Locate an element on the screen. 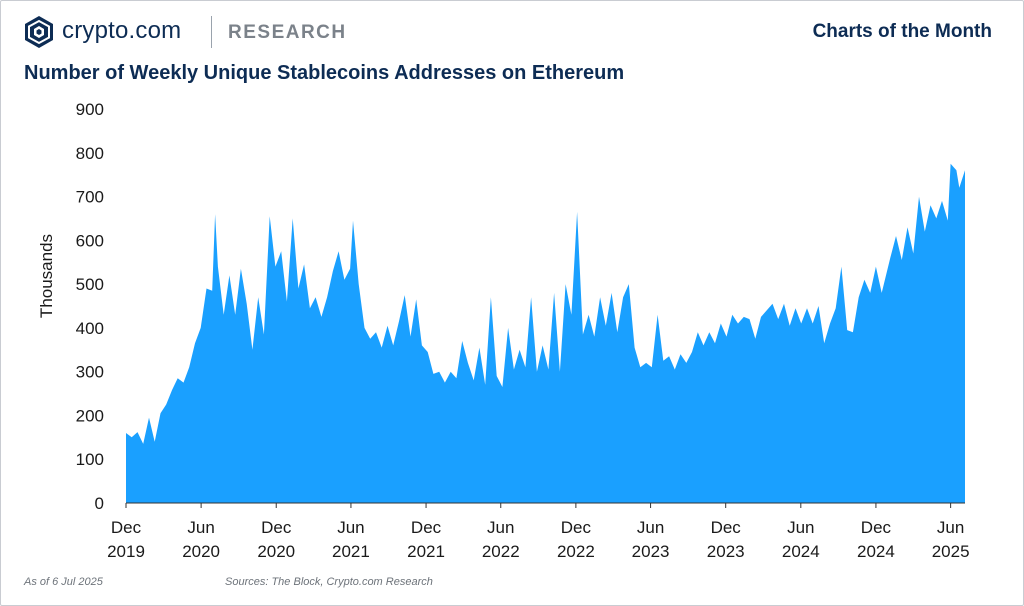 This screenshot has height=606, width=1024. section-label: RESEARCH is located at coordinates (287, 32).